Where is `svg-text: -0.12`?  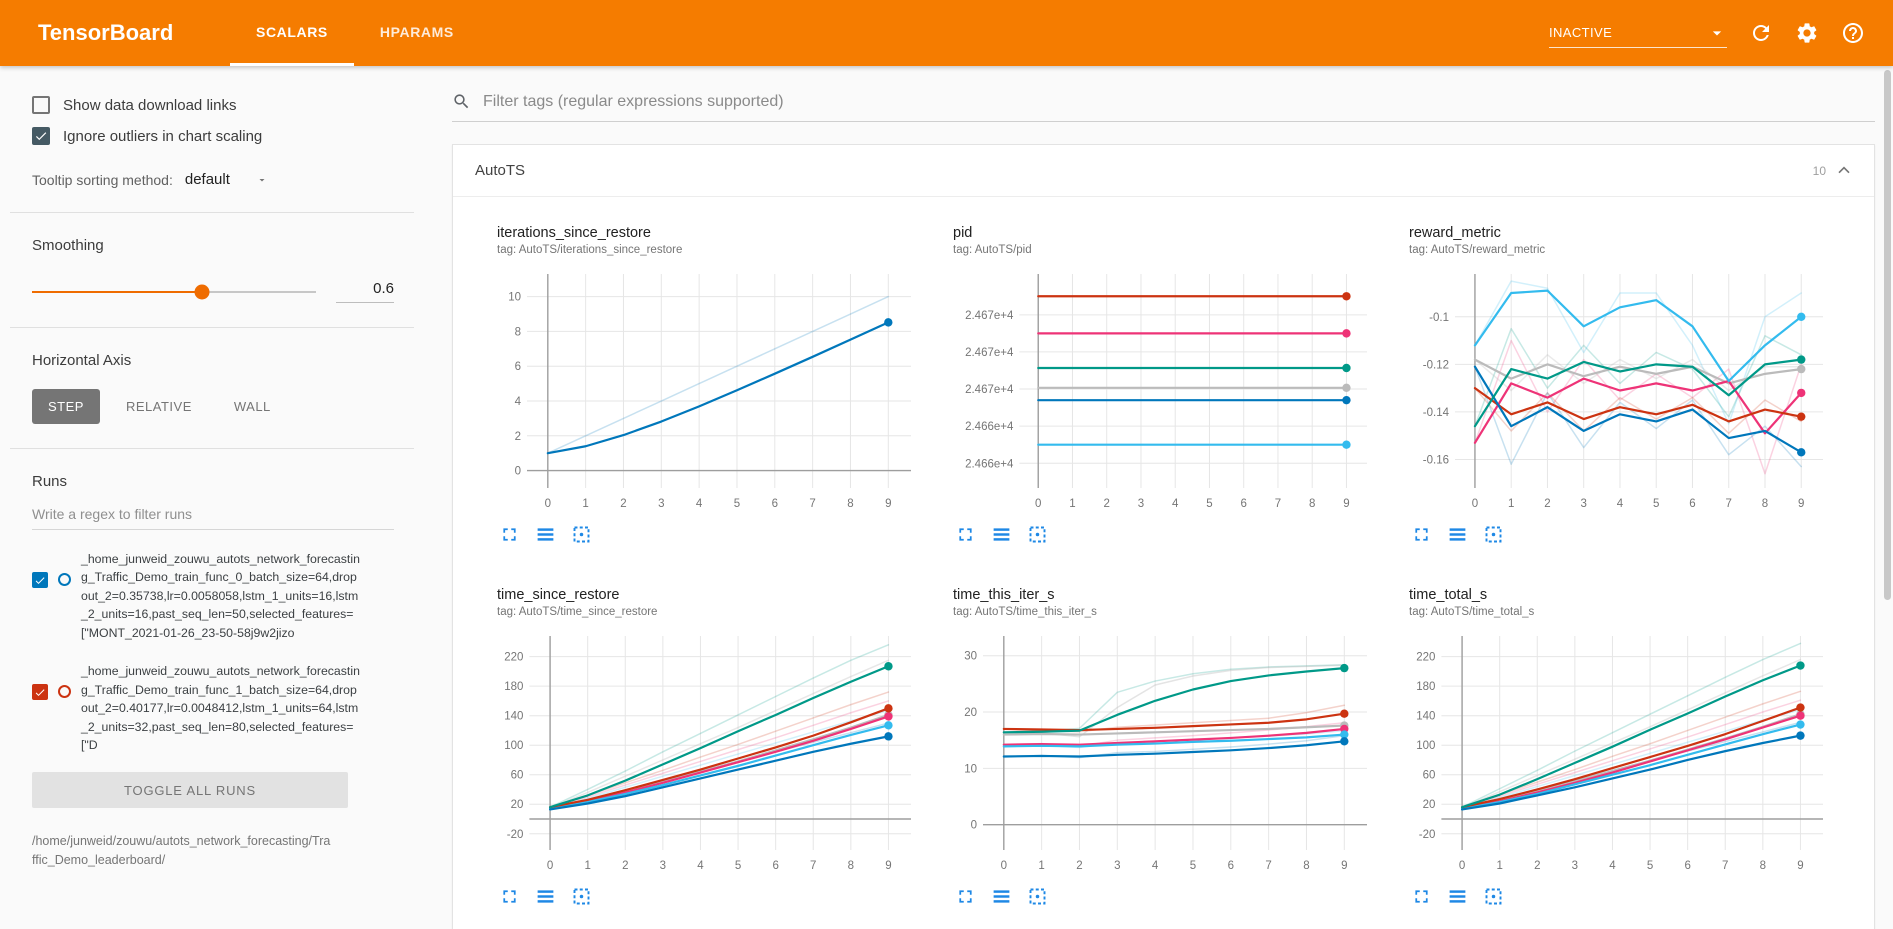
svg-text: -0.12 is located at coordinates (1436, 365).